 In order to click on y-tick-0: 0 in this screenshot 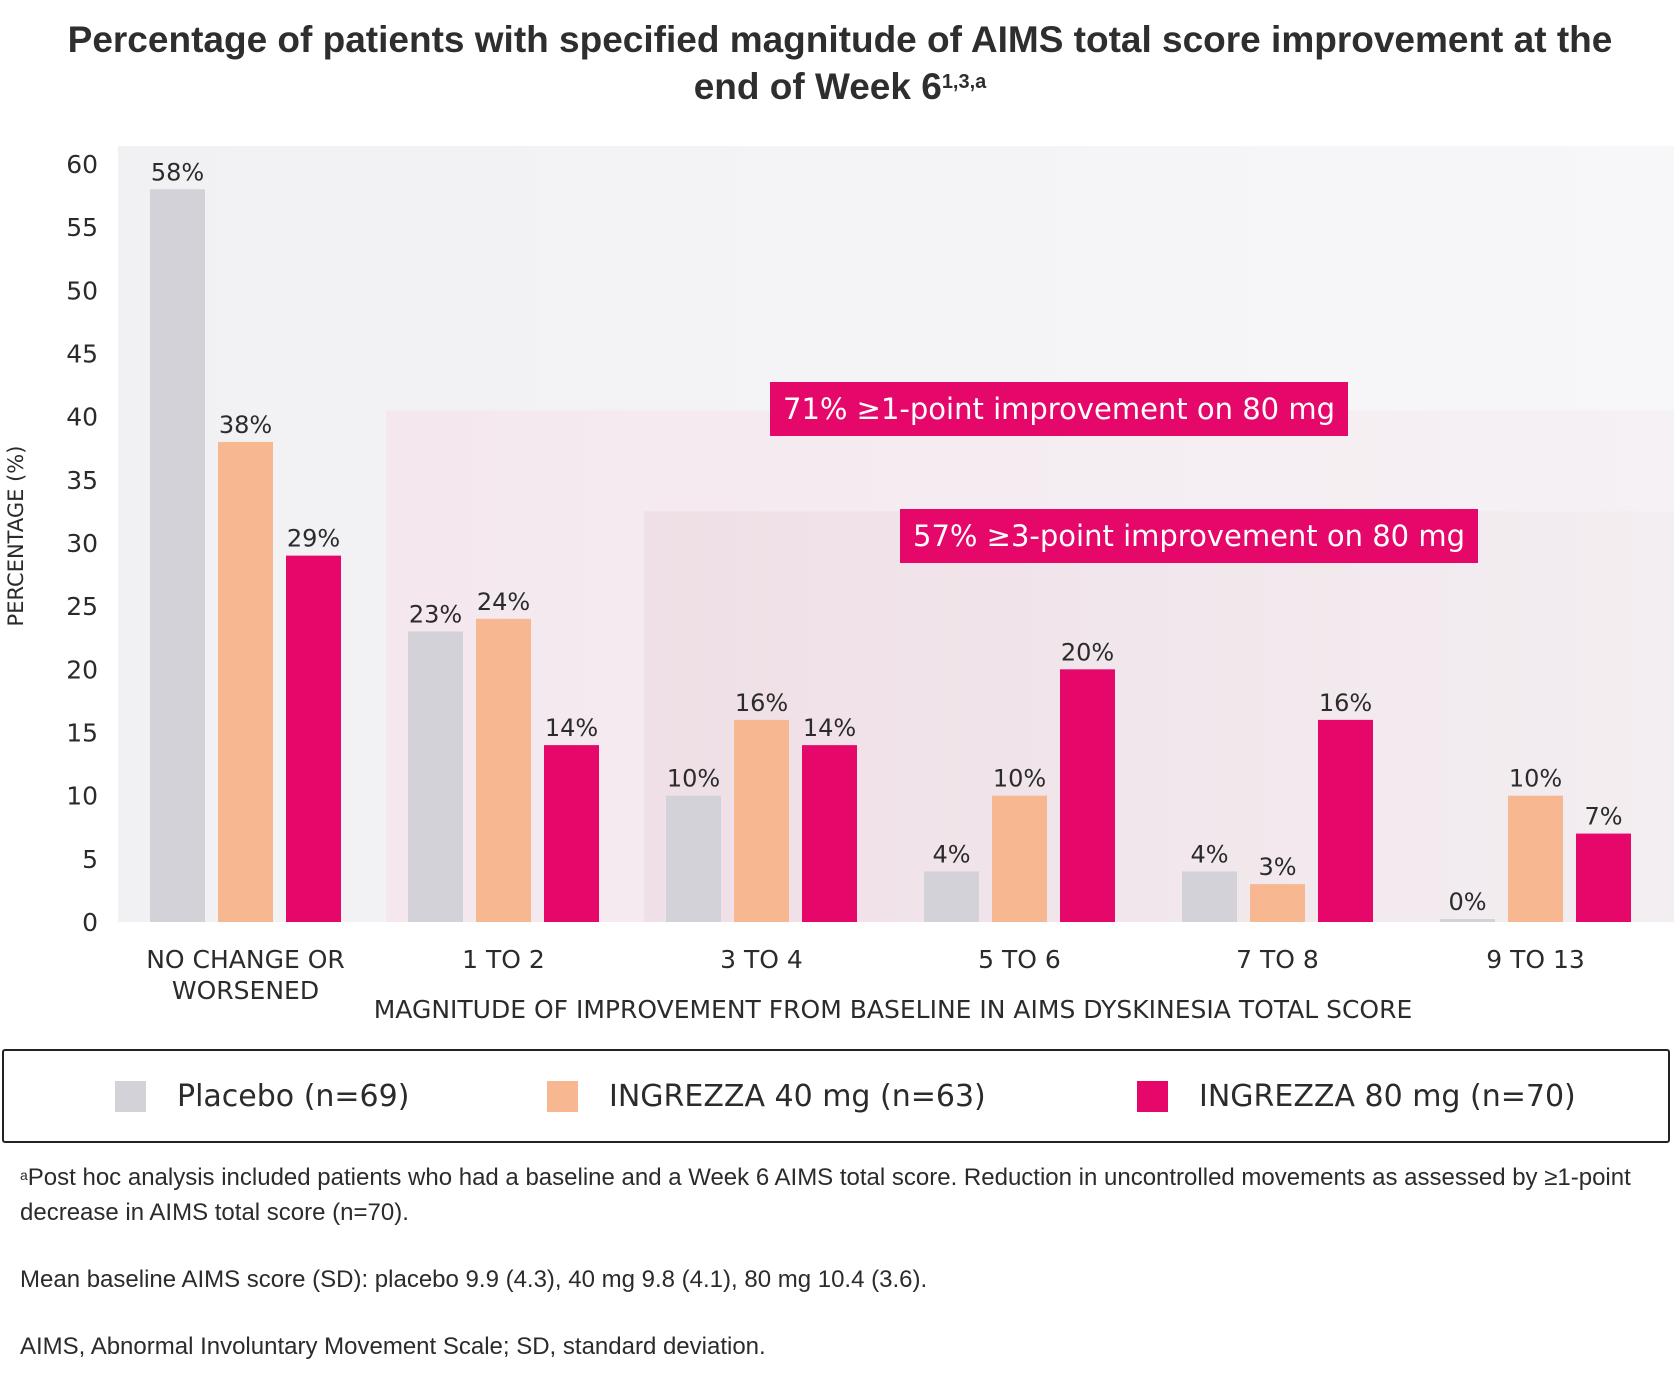, I will do `click(90, 922)`.